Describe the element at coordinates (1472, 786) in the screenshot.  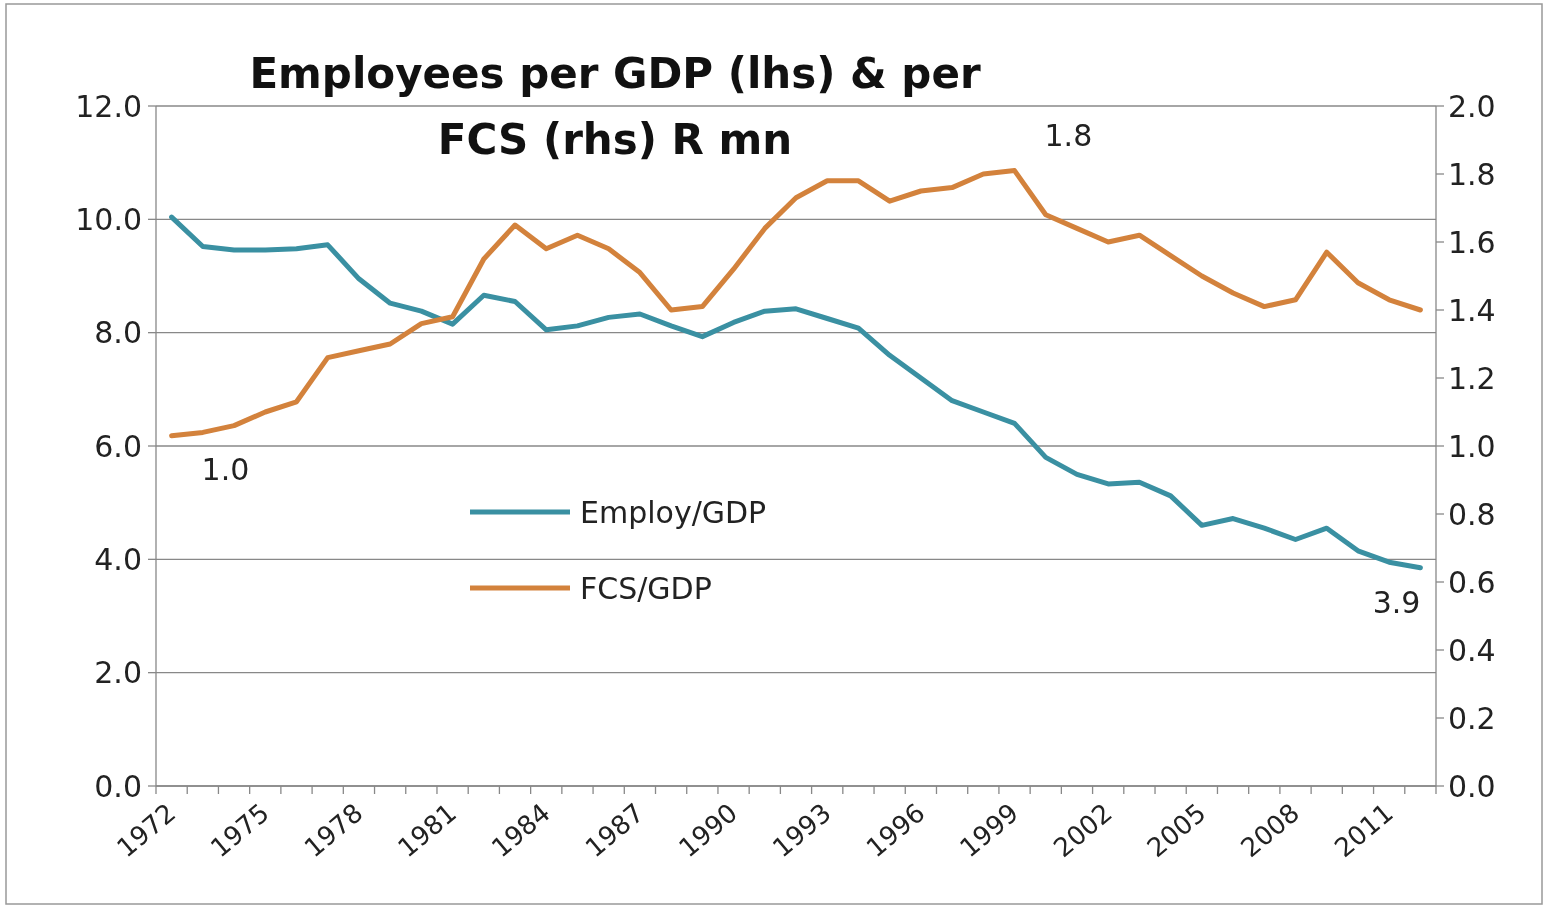
I see `y2-tick-label: 0.0` at that location.